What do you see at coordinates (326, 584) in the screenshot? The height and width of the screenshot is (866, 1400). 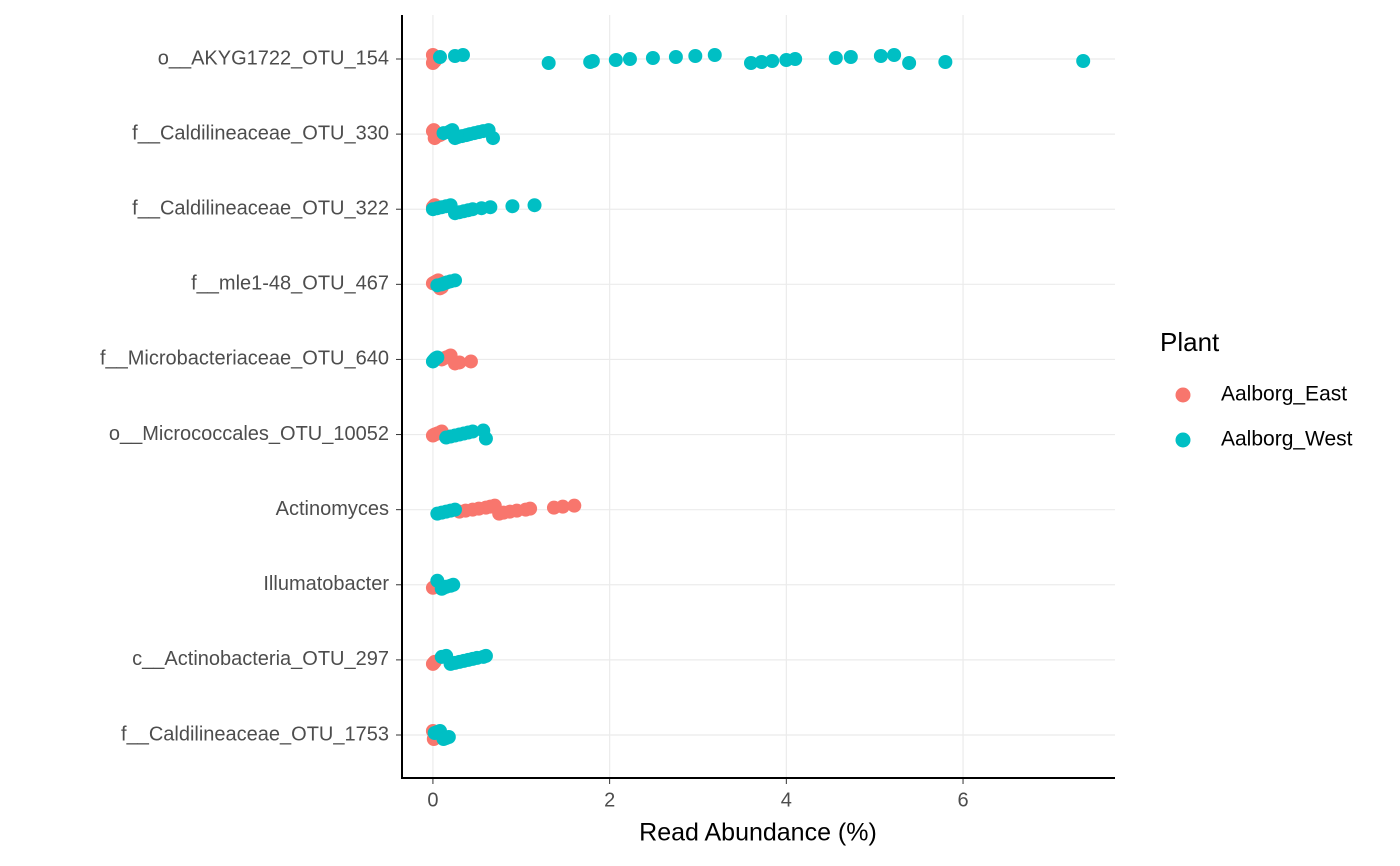 I see `y-tick-label: Illumatobacter` at bounding box center [326, 584].